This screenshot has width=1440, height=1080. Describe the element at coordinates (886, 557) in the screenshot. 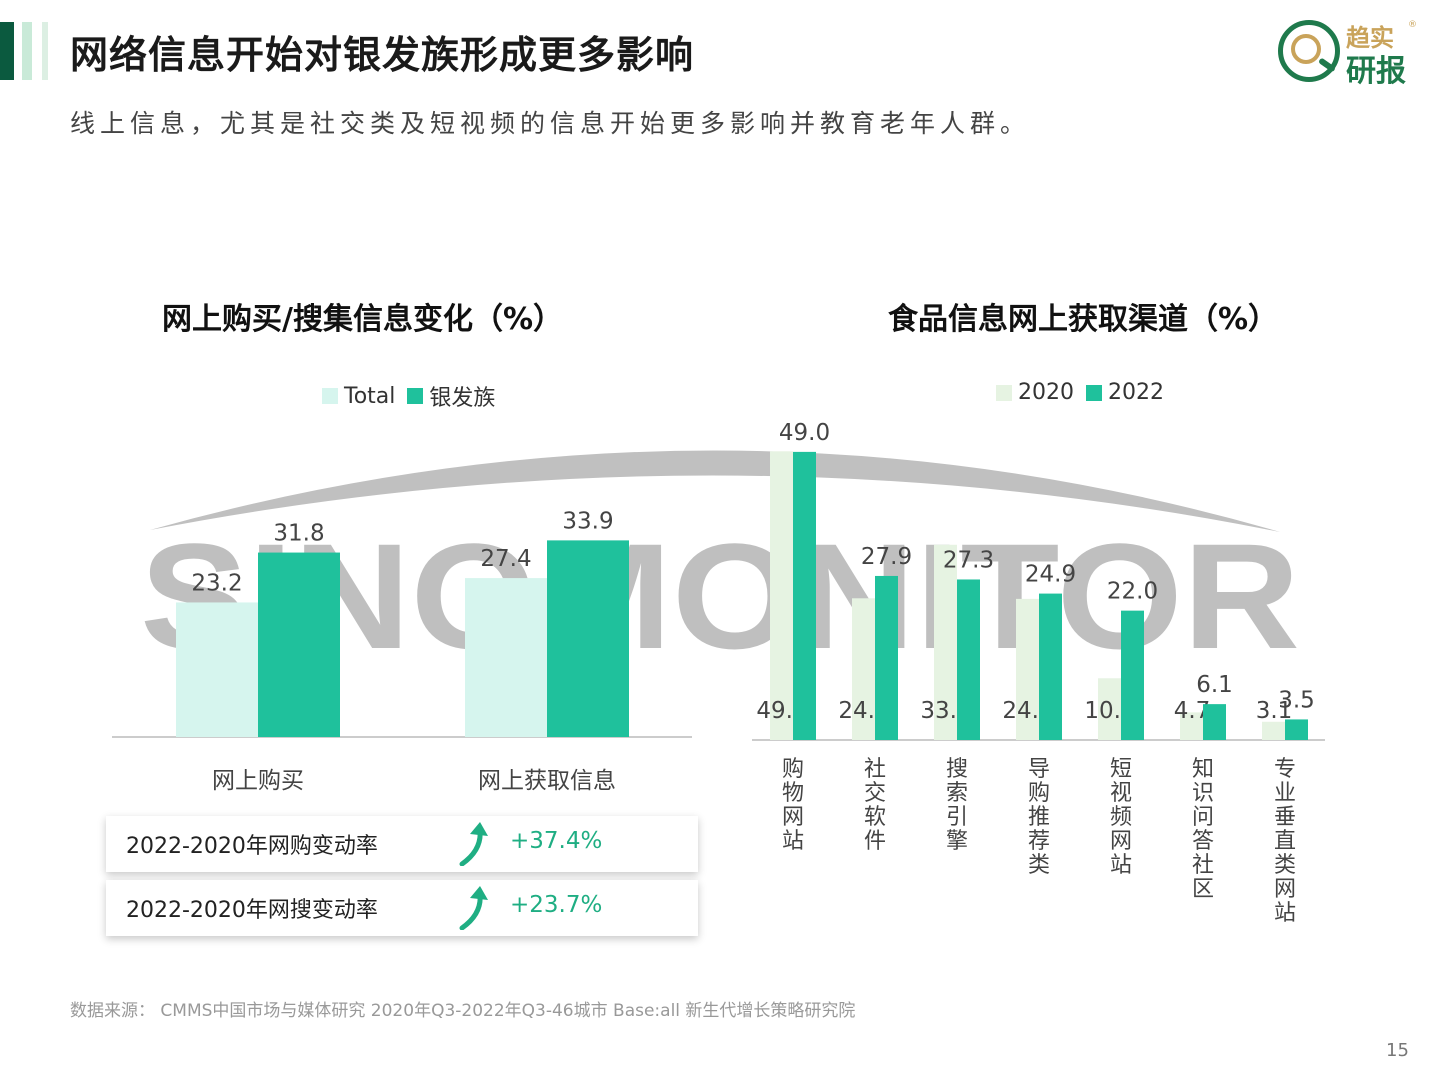

I see `data-label-2022: 27.9` at that location.